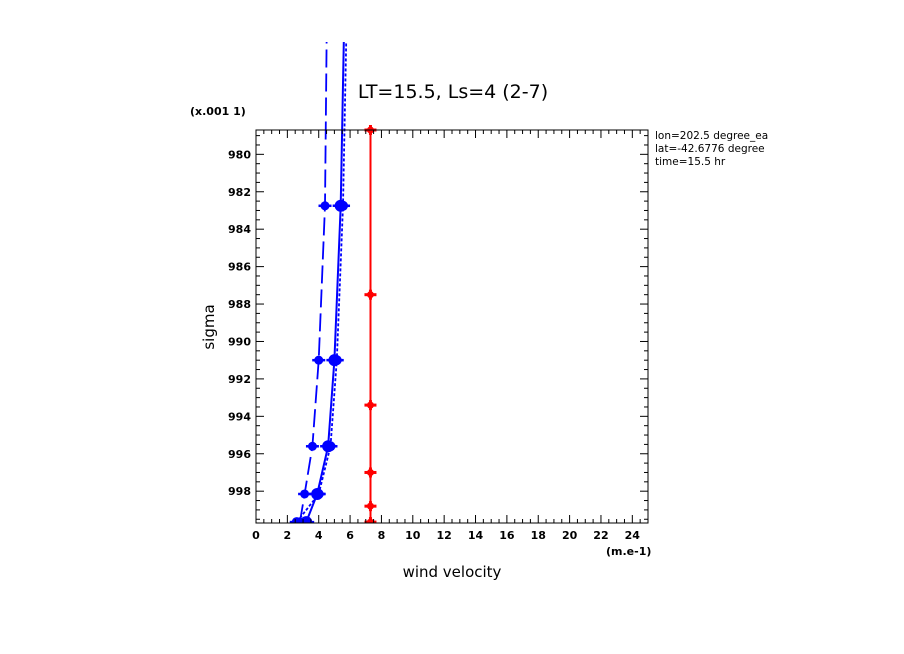  I want to click on x-tick-label: 8, so click(382, 535).